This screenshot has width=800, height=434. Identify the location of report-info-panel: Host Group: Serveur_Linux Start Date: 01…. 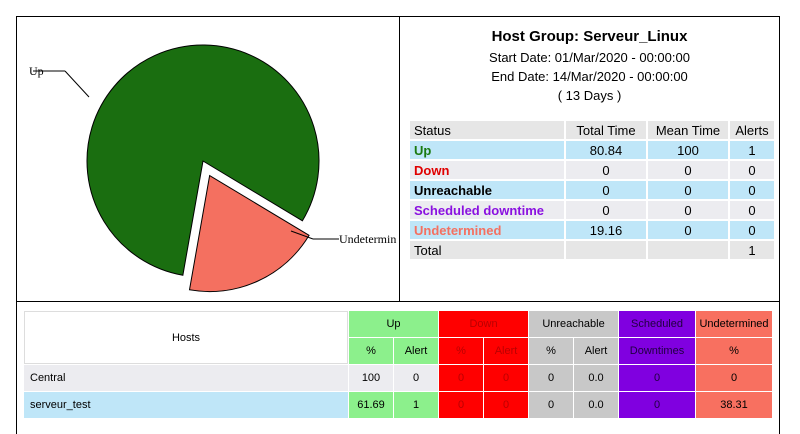
(589, 64).